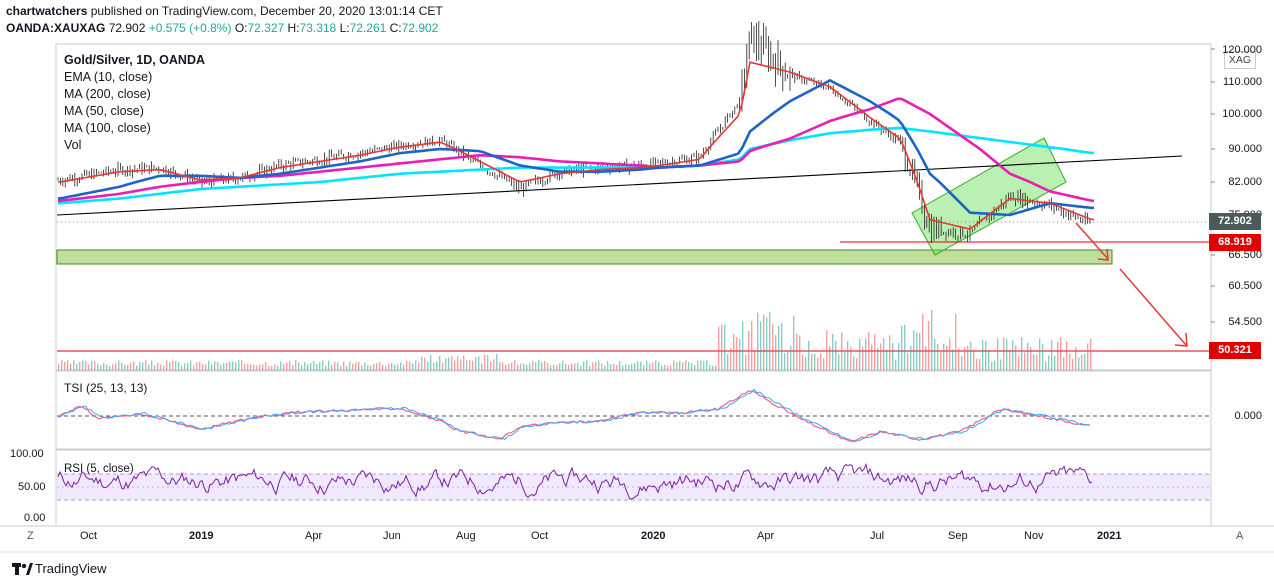  I want to click on legend-vol: Vol, so click(73, 145).